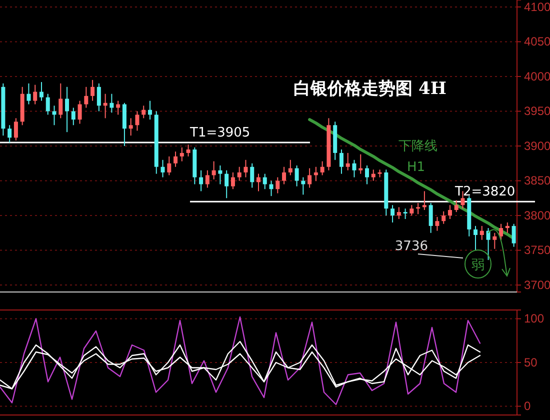  I want to click on y-tick-label: 4050, so click(537, 41).